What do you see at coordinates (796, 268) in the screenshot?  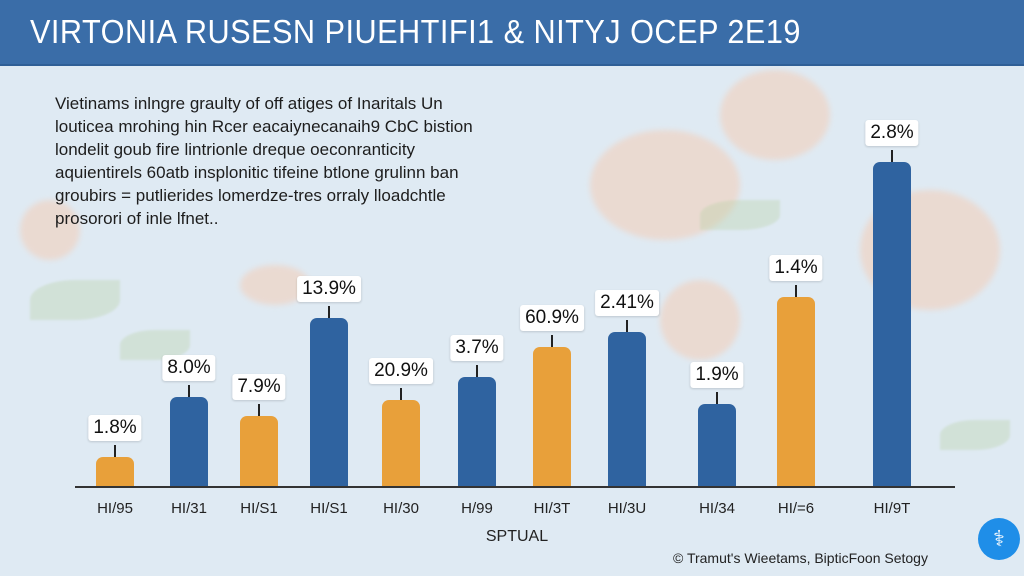 I see `data-label: 1.4%` at bounding box center [796, 268].